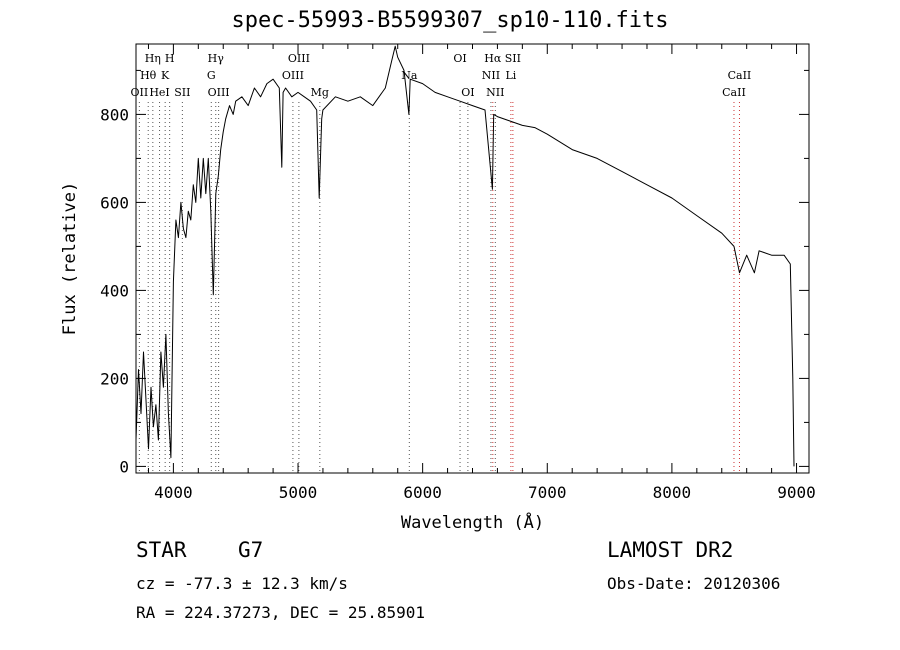 The height and width of the screenshot is (650, 900). Describe the element at coordinates (170, 58) in the screenshot. I see `spectral-line-label: H` at that location.